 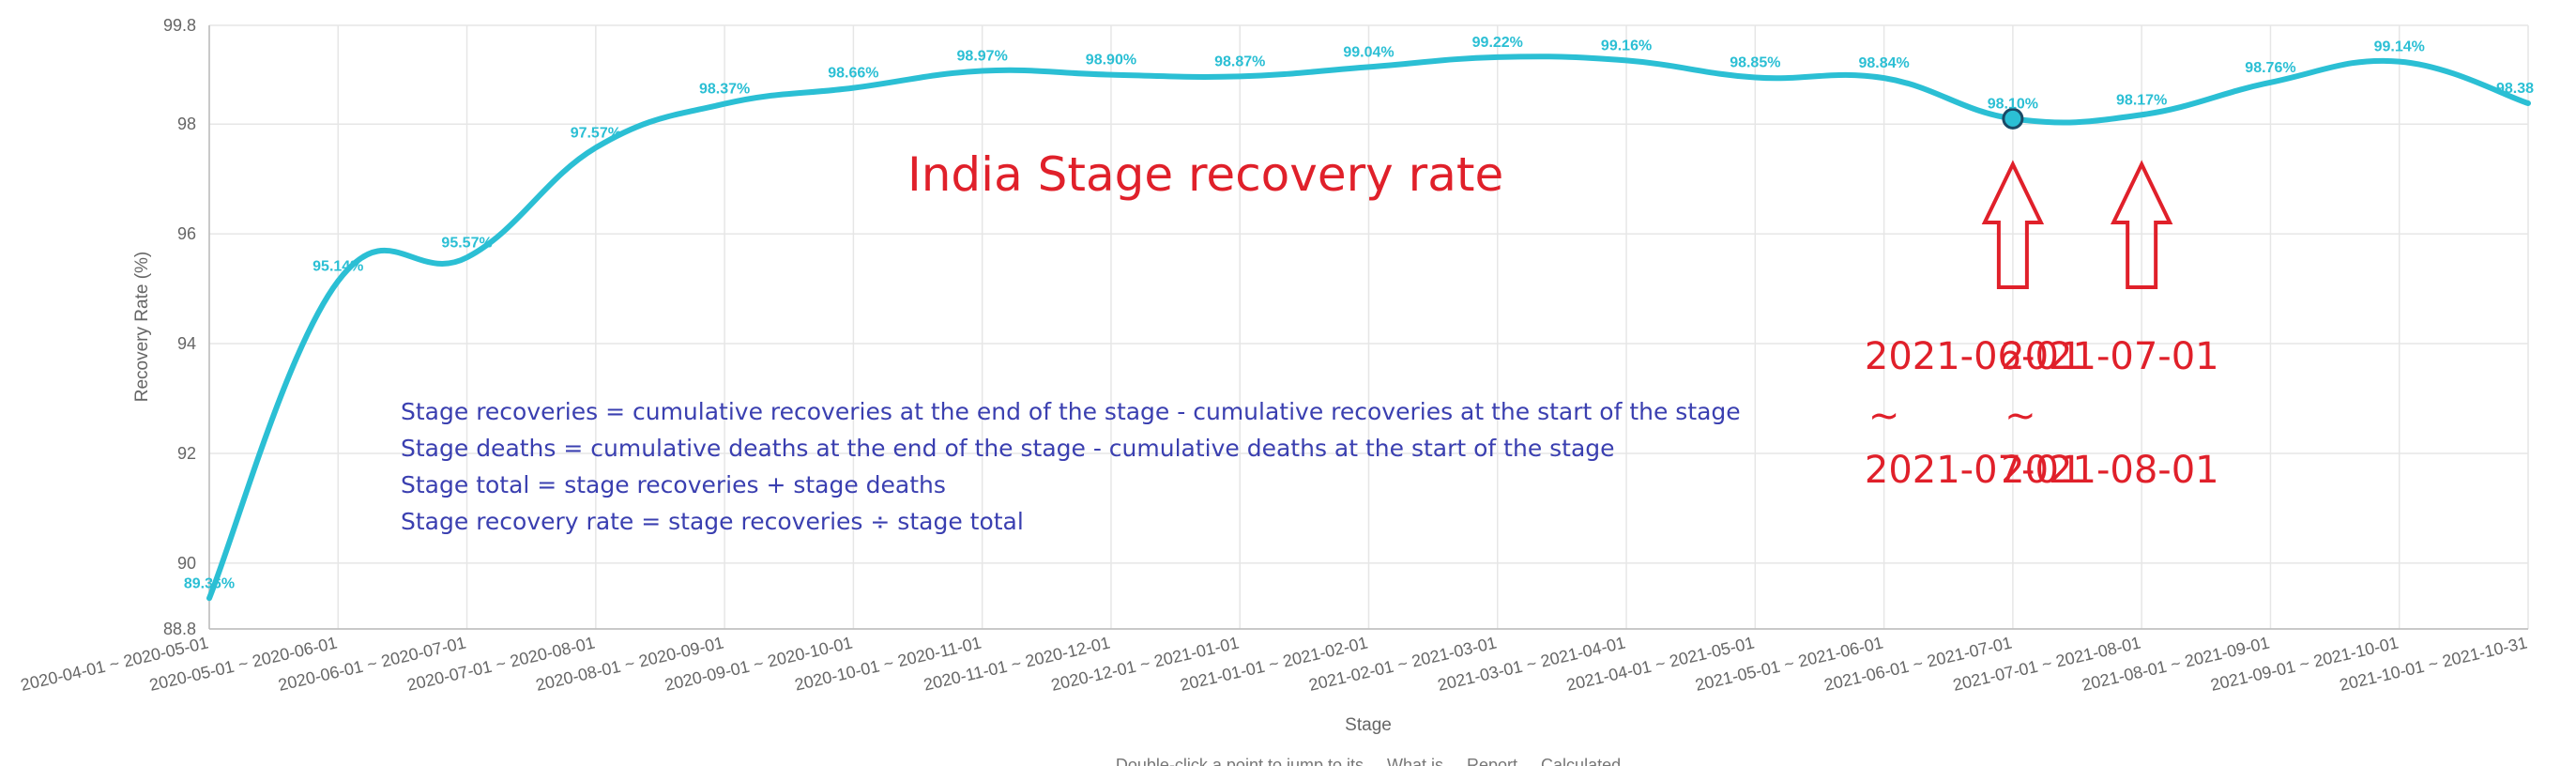 I want to click on data-points, so click(x=2013, y=118).